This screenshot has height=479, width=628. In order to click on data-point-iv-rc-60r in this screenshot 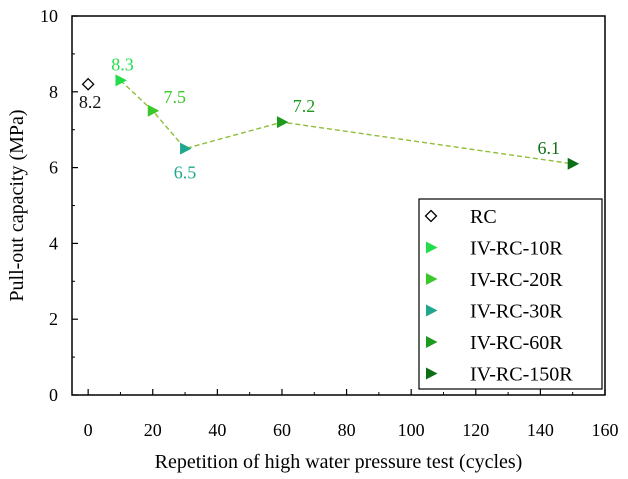, I will do `click(282, 122)`.